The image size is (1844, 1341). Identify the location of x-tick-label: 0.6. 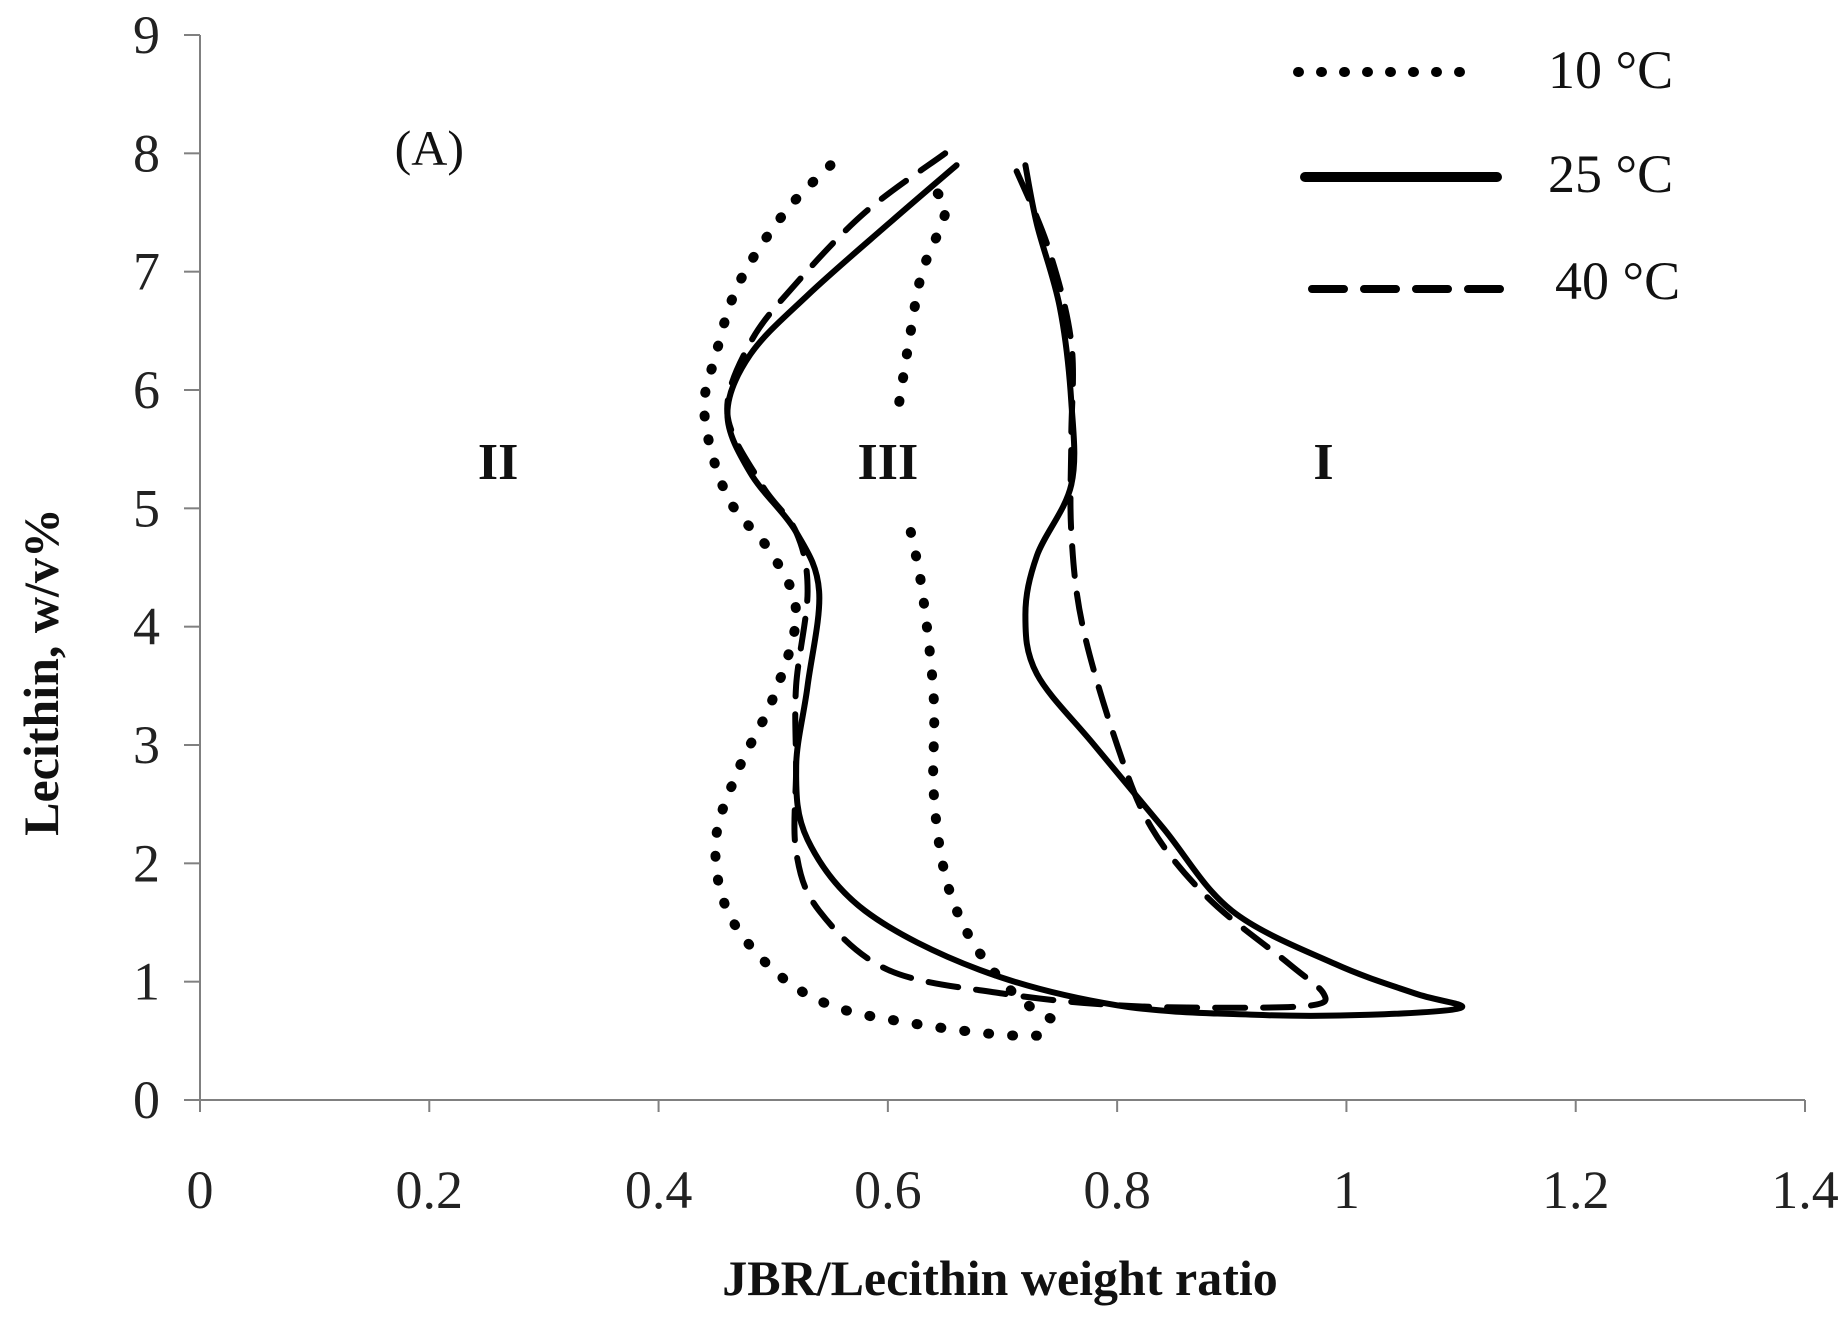
(888, 1190).